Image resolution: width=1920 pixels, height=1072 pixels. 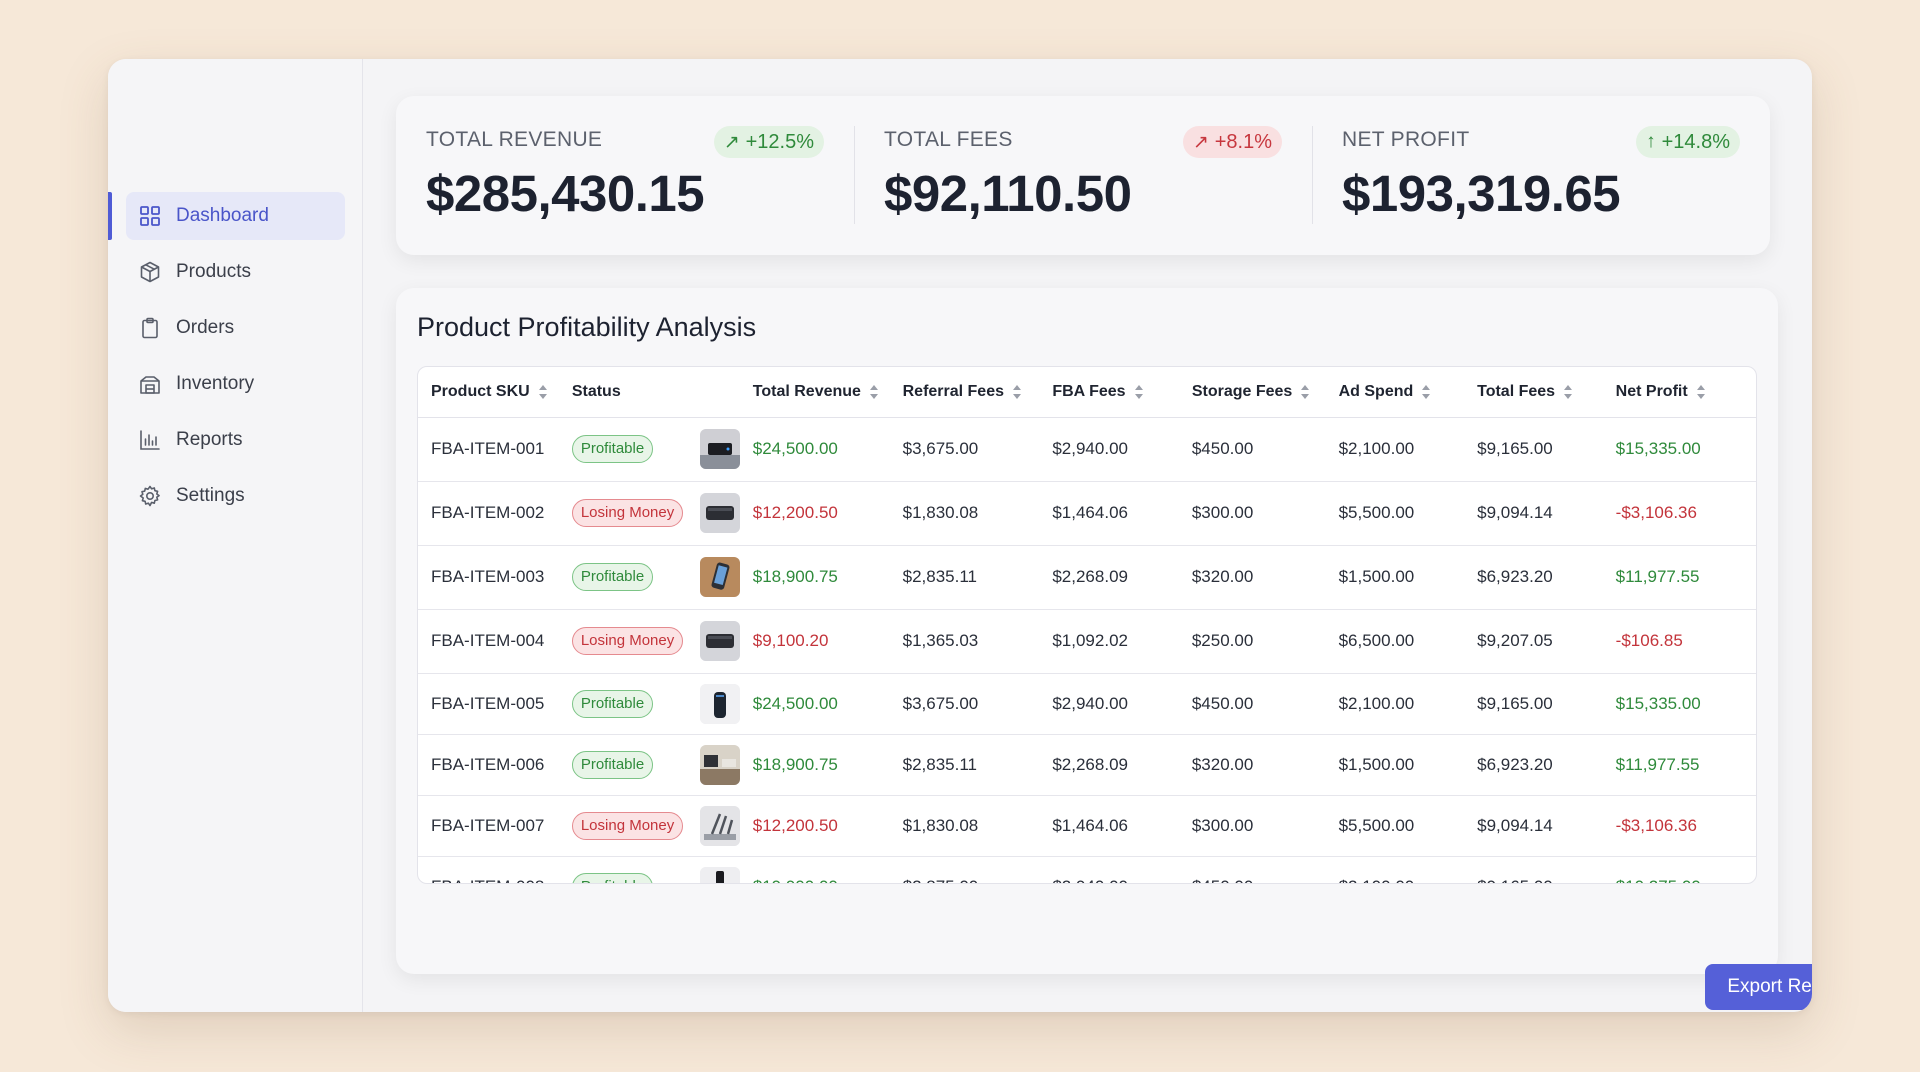 I want to click on sidebar-item-settings: Settings, so click(x=235, y=496).